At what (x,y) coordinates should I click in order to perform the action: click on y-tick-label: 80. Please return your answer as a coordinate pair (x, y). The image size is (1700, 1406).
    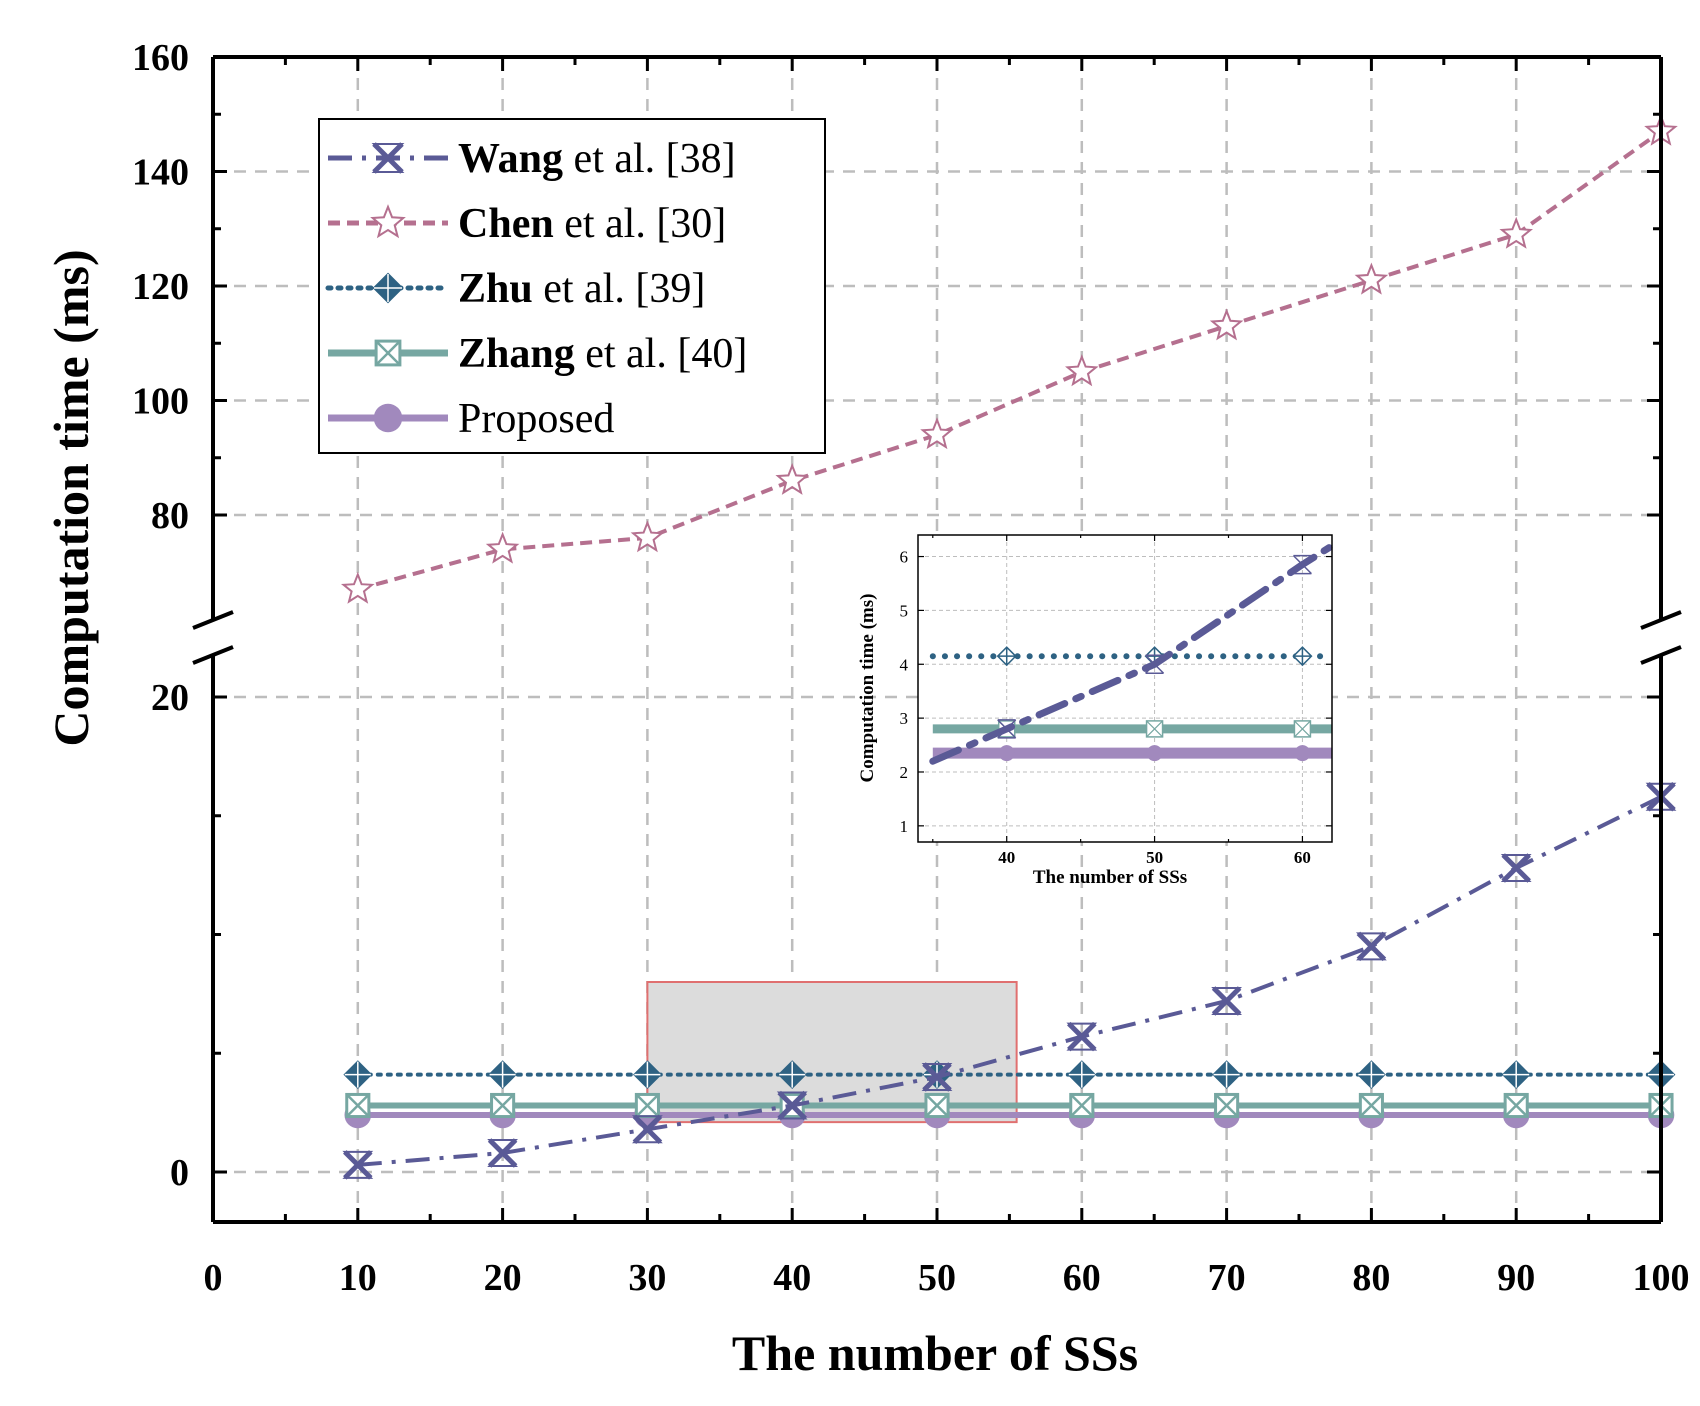
    Looking at the image, I should click on (170, 516).